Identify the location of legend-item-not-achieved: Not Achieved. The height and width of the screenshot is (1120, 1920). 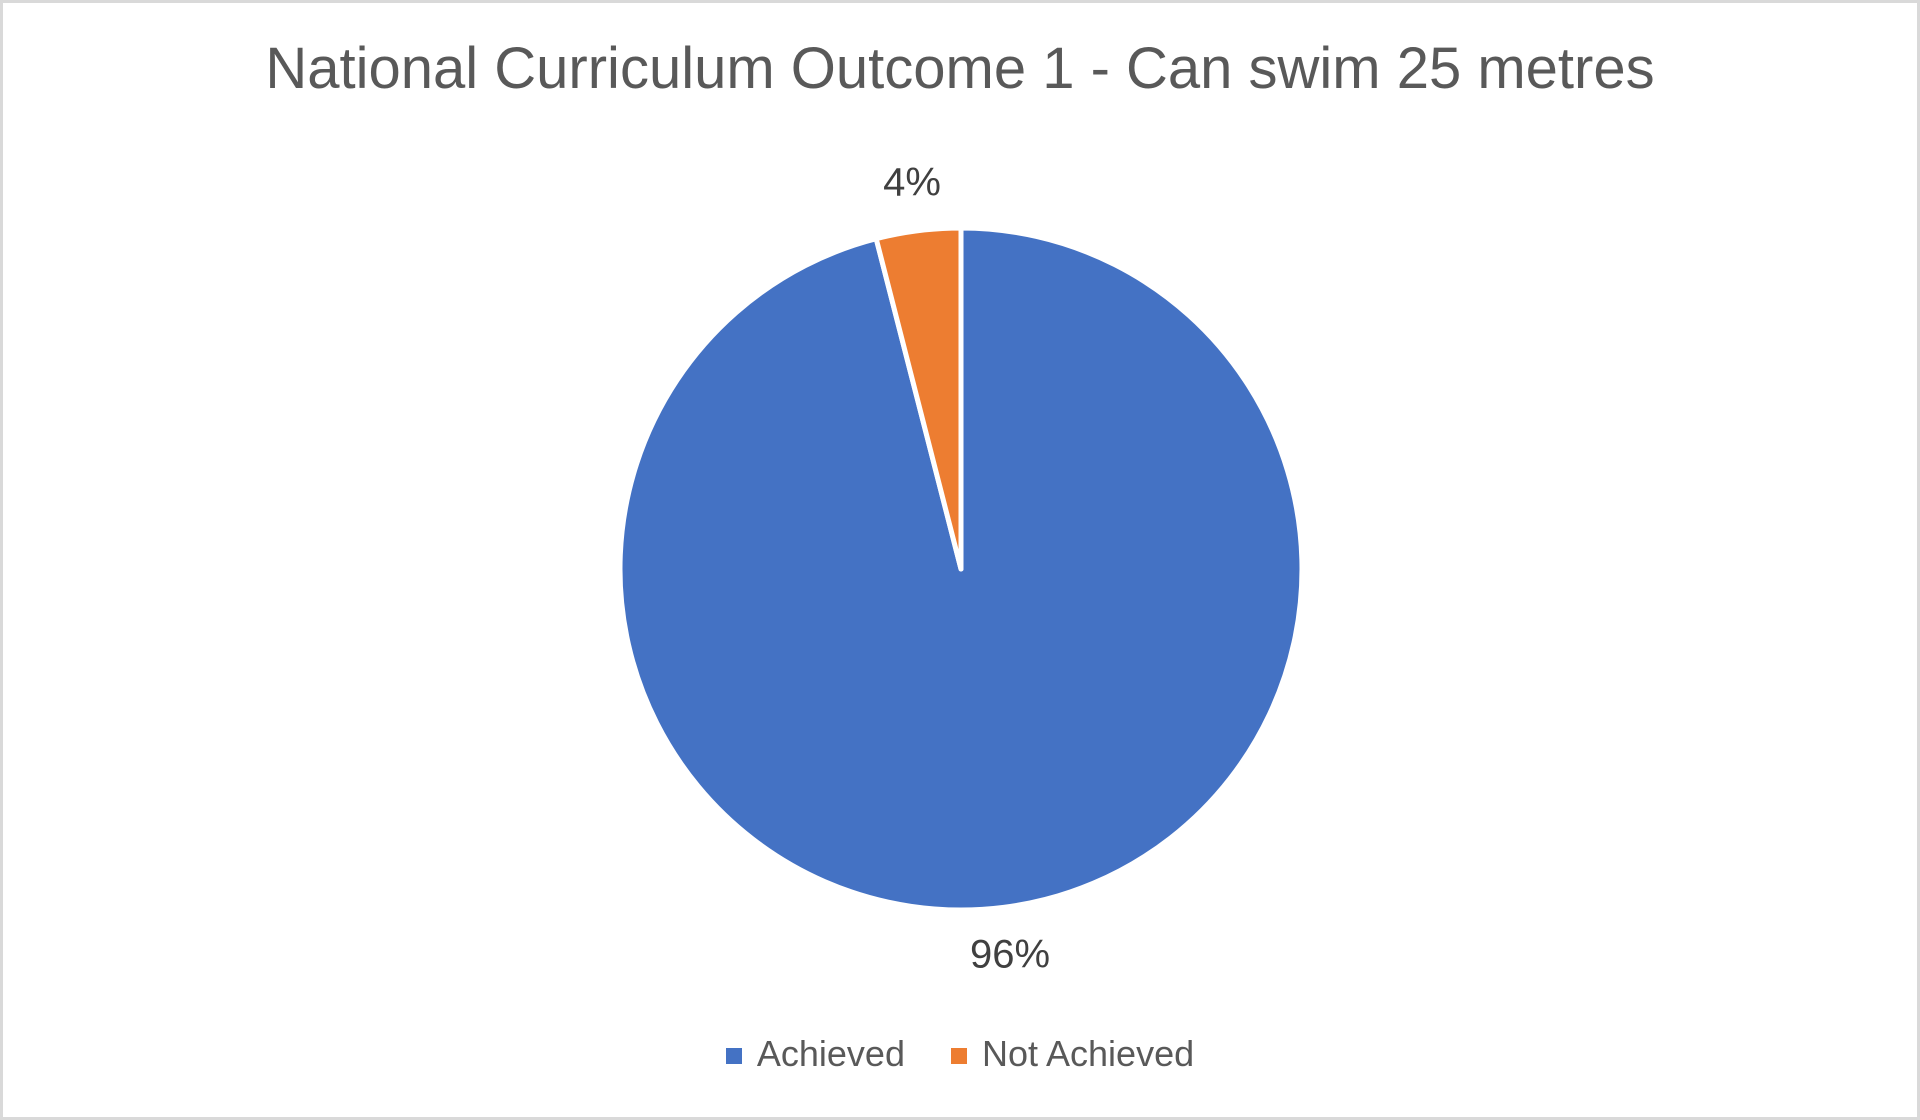
(1072, 1054).